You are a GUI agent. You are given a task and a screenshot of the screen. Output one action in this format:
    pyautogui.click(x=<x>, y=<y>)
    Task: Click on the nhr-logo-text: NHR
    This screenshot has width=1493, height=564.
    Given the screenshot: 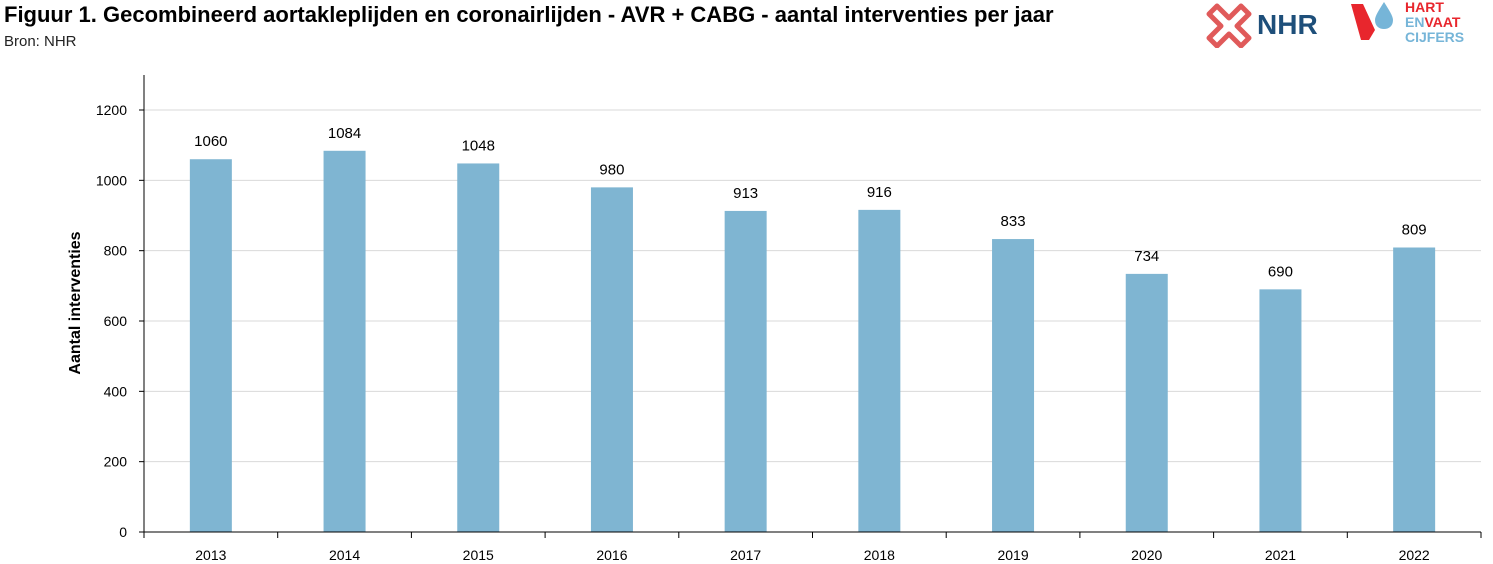 What is the action you would take?
    pyautogui.click(x=1287, y=24)
    